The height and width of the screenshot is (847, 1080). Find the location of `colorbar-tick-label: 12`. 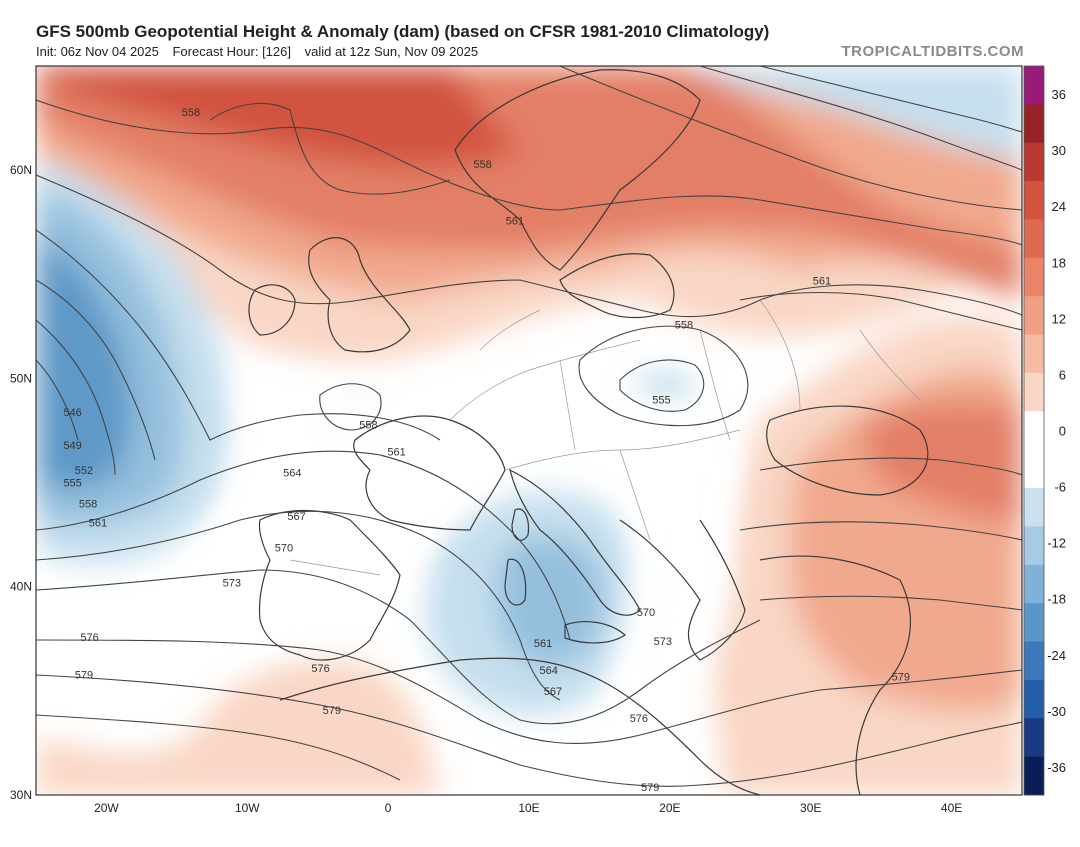

colorbar-tick-label: 12 is located at coordinates (1059, 318).